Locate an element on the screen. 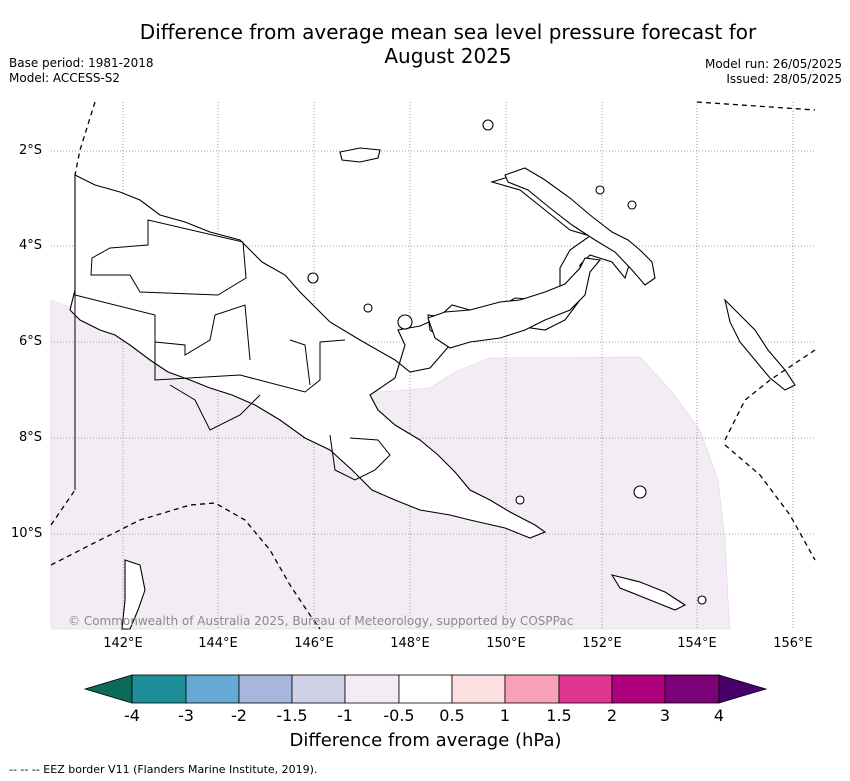  lat-label: 8°S is located at coordinates (31, 437).